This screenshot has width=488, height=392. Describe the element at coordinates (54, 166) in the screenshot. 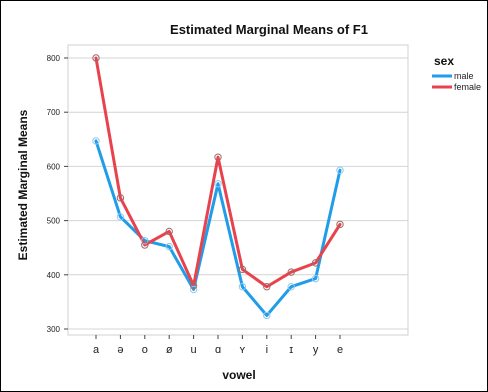

I see `y-tick-label: 600` at that location.